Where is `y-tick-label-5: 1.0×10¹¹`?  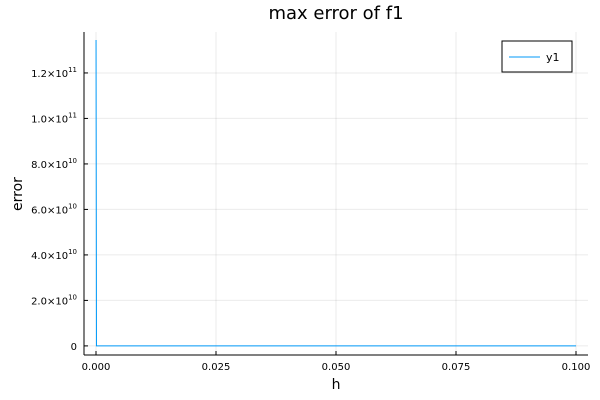
y-tick-label-5: 1.0×10¹¹ is located at coordinates (54, 118).